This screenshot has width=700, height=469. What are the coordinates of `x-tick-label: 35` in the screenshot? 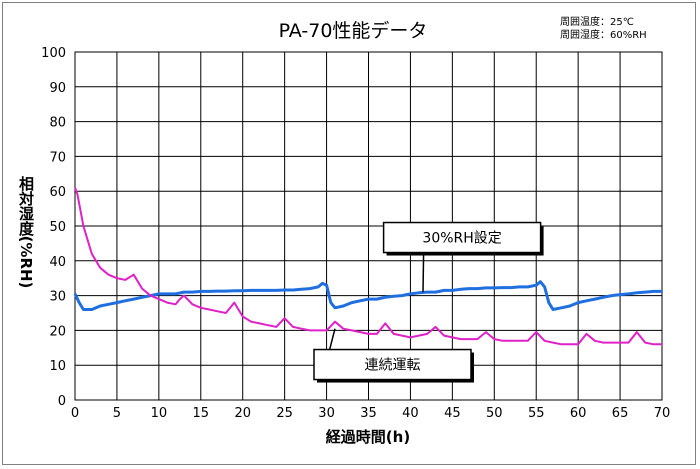 It's located at (368, 413).